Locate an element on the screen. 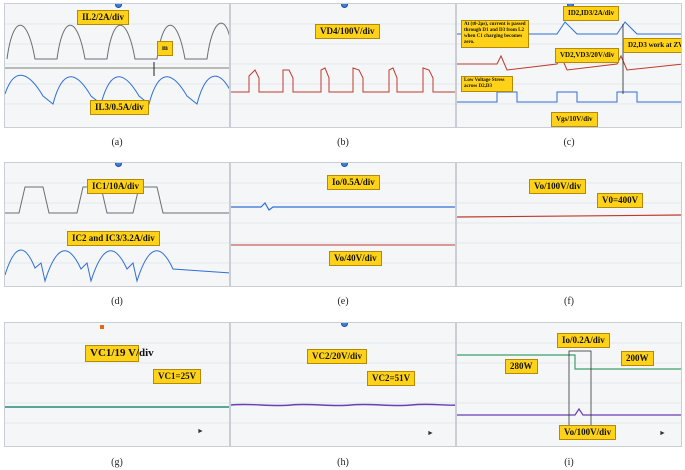  waveform-vc2 is located at coordinates (343, 405).